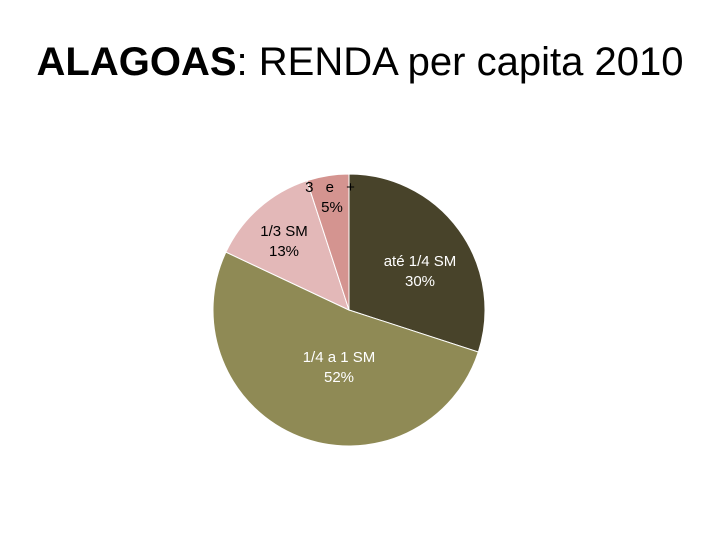  I want to click on slice-category-label: 1/3 SM, so click(284, 231).